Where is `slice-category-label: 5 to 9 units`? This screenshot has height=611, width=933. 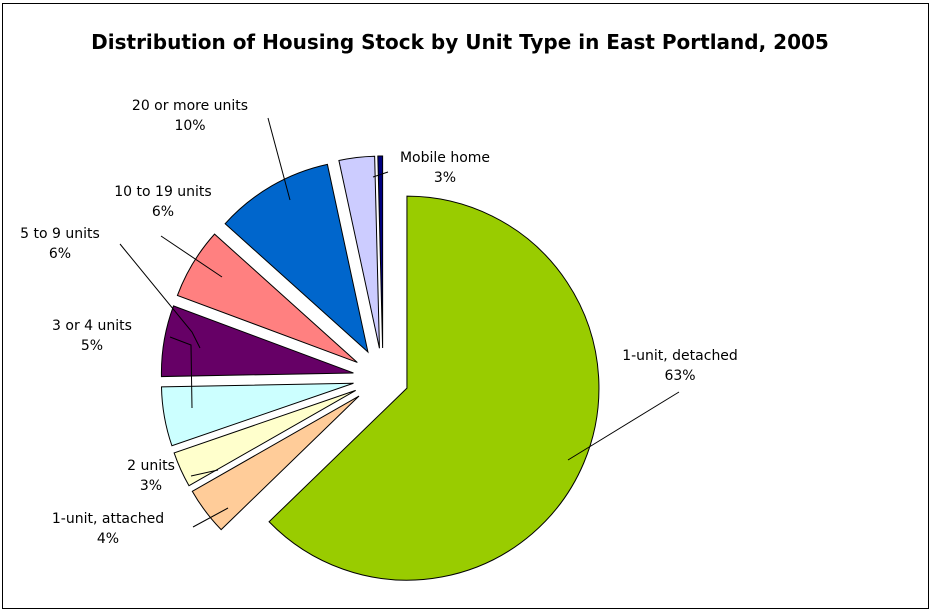 slice-category-label: 5 to 9 units is located at coordinates (60, 234).